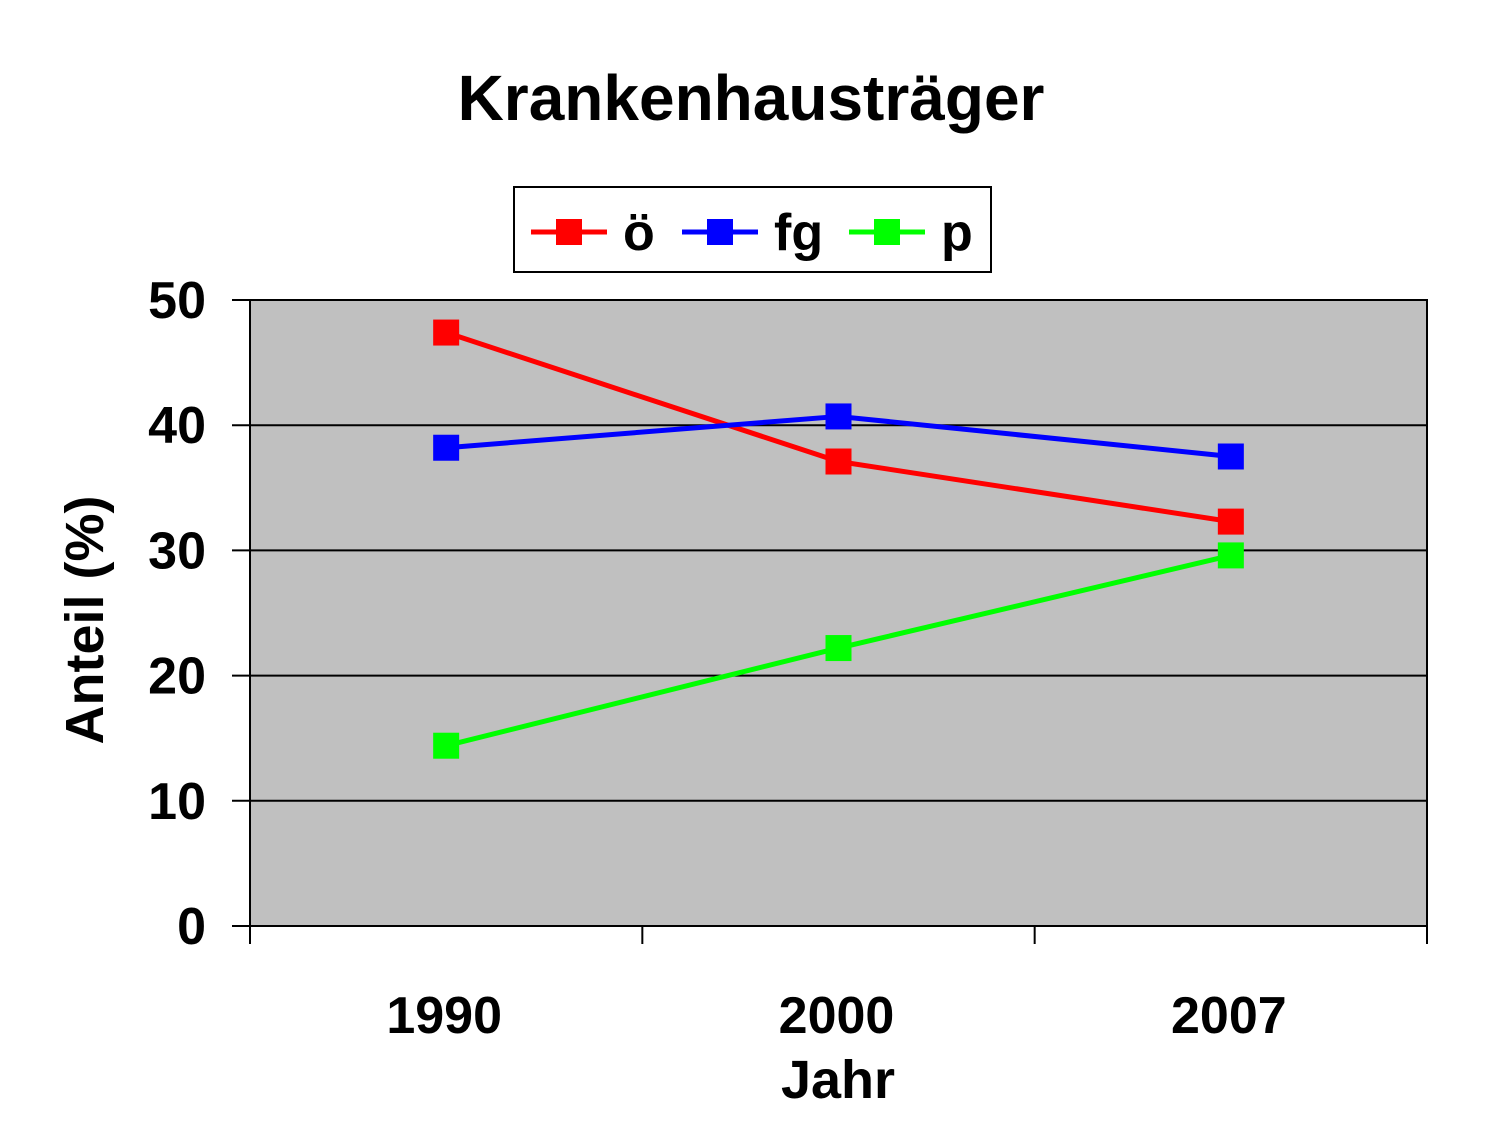  Describe the element at coordinates (177, 426) in the screenshot. I see `y-tick-label: 40` at that location.